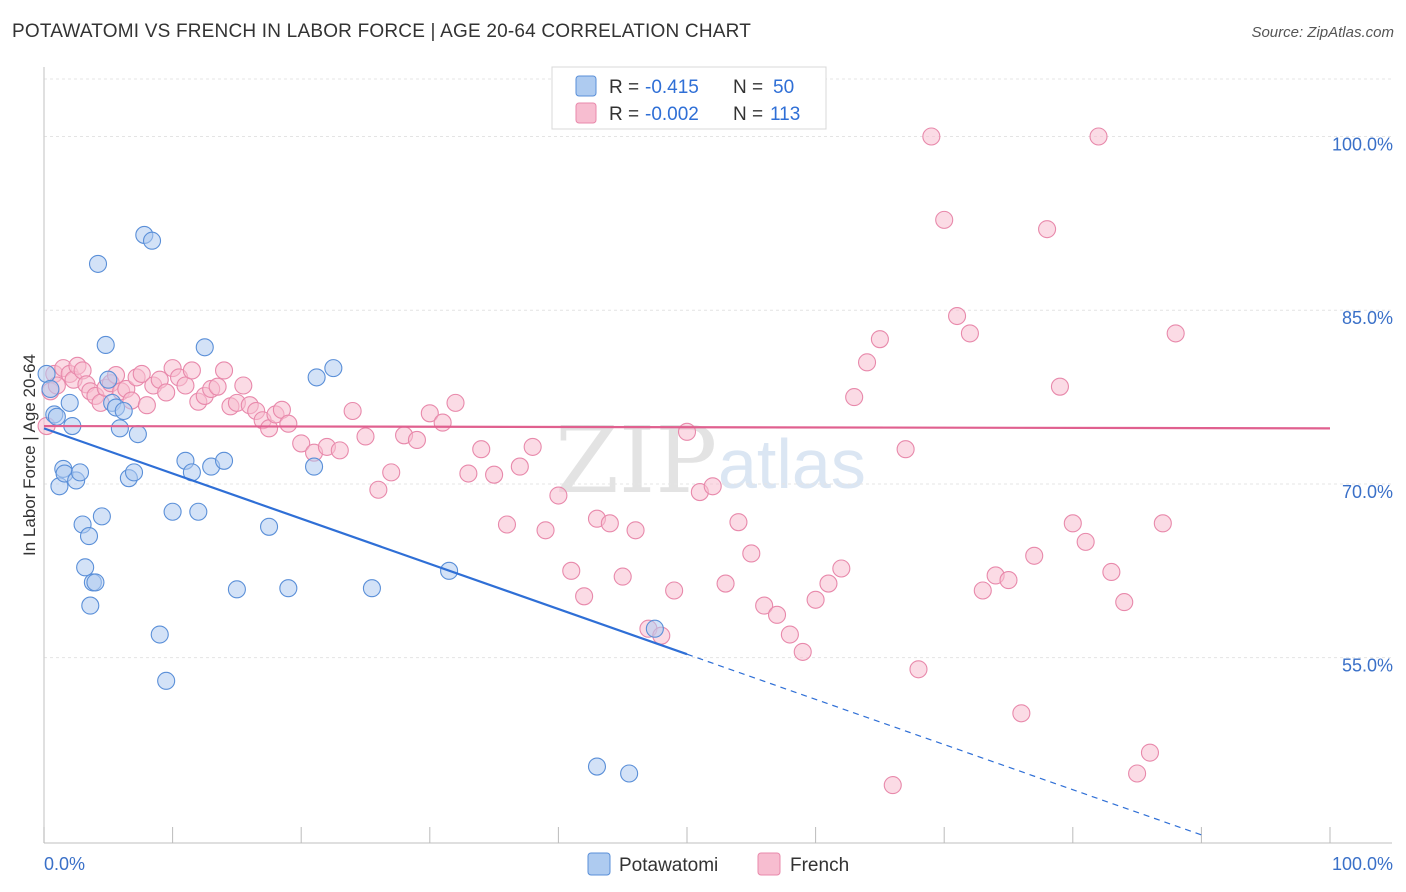 This screenshot has height=892, width=1406. I want to click on legend-swatch-potawatomi, so click(586, 86).